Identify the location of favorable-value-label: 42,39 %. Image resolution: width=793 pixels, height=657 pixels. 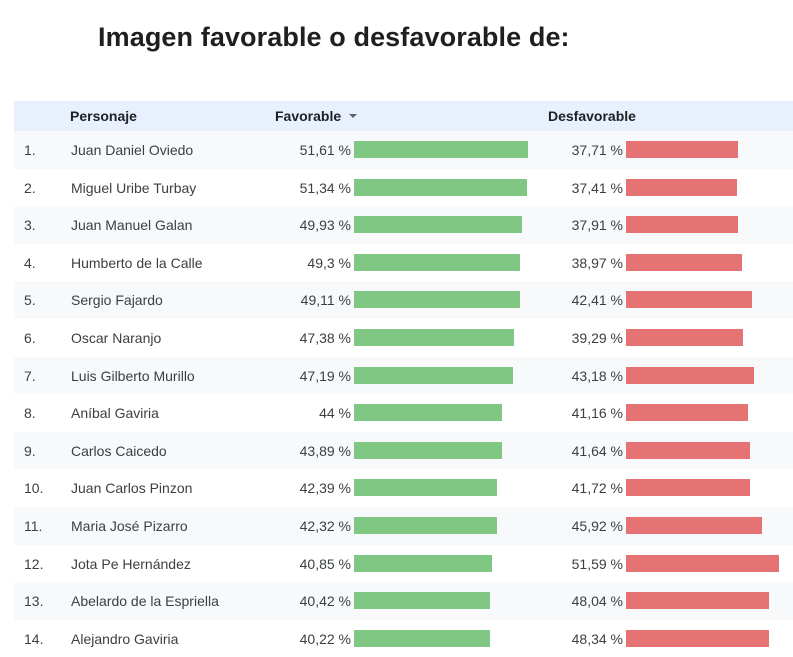
(325, 488).